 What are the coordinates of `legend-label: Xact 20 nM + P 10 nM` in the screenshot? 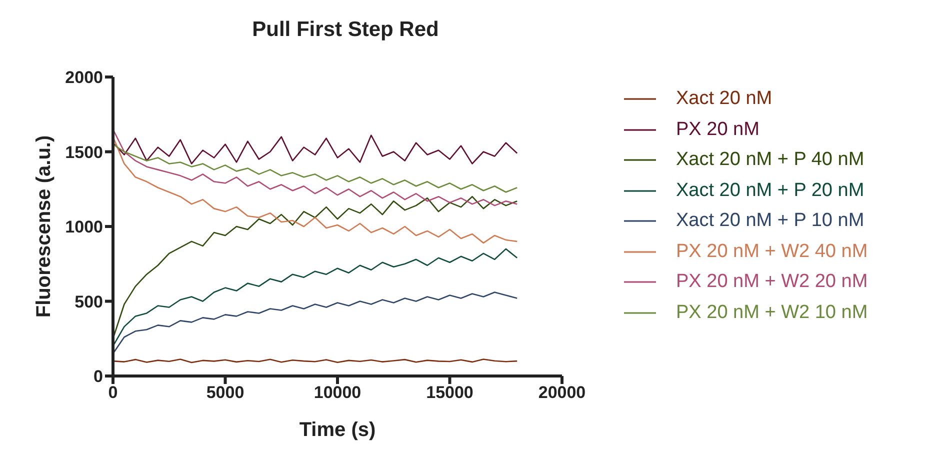 It's located at (770, 221).